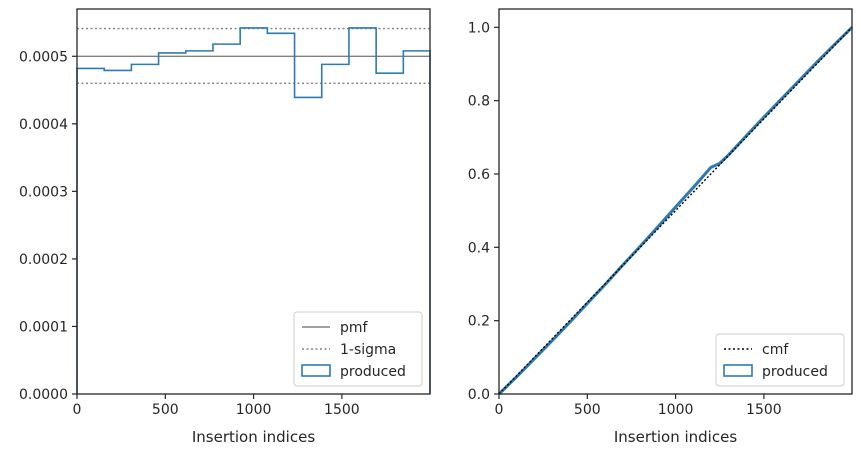  I want to click on y-tick-label: 0.4, so click(479, 248).